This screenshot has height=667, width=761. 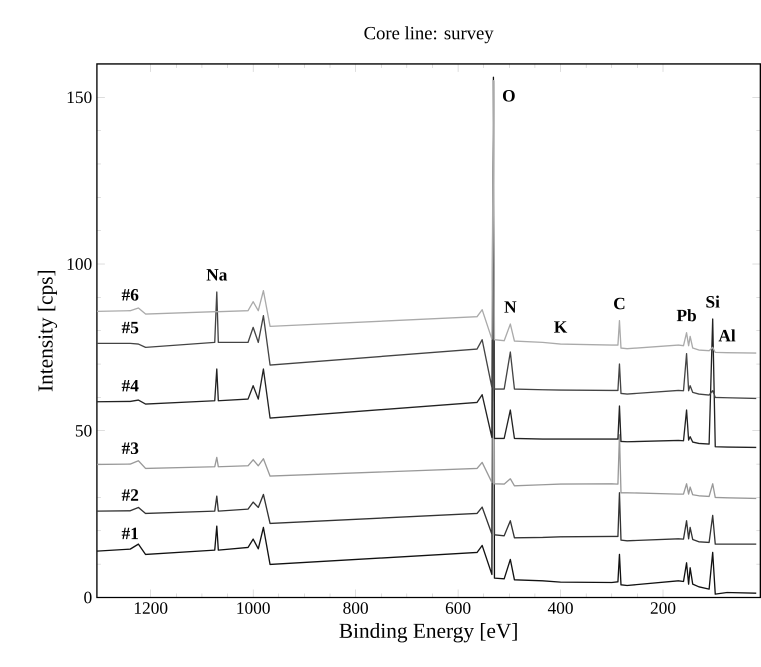 What do you see at coordinates (80, 264) in the screenshot?
I see `y-tick-label: 100` at bounding box center [80, 264].